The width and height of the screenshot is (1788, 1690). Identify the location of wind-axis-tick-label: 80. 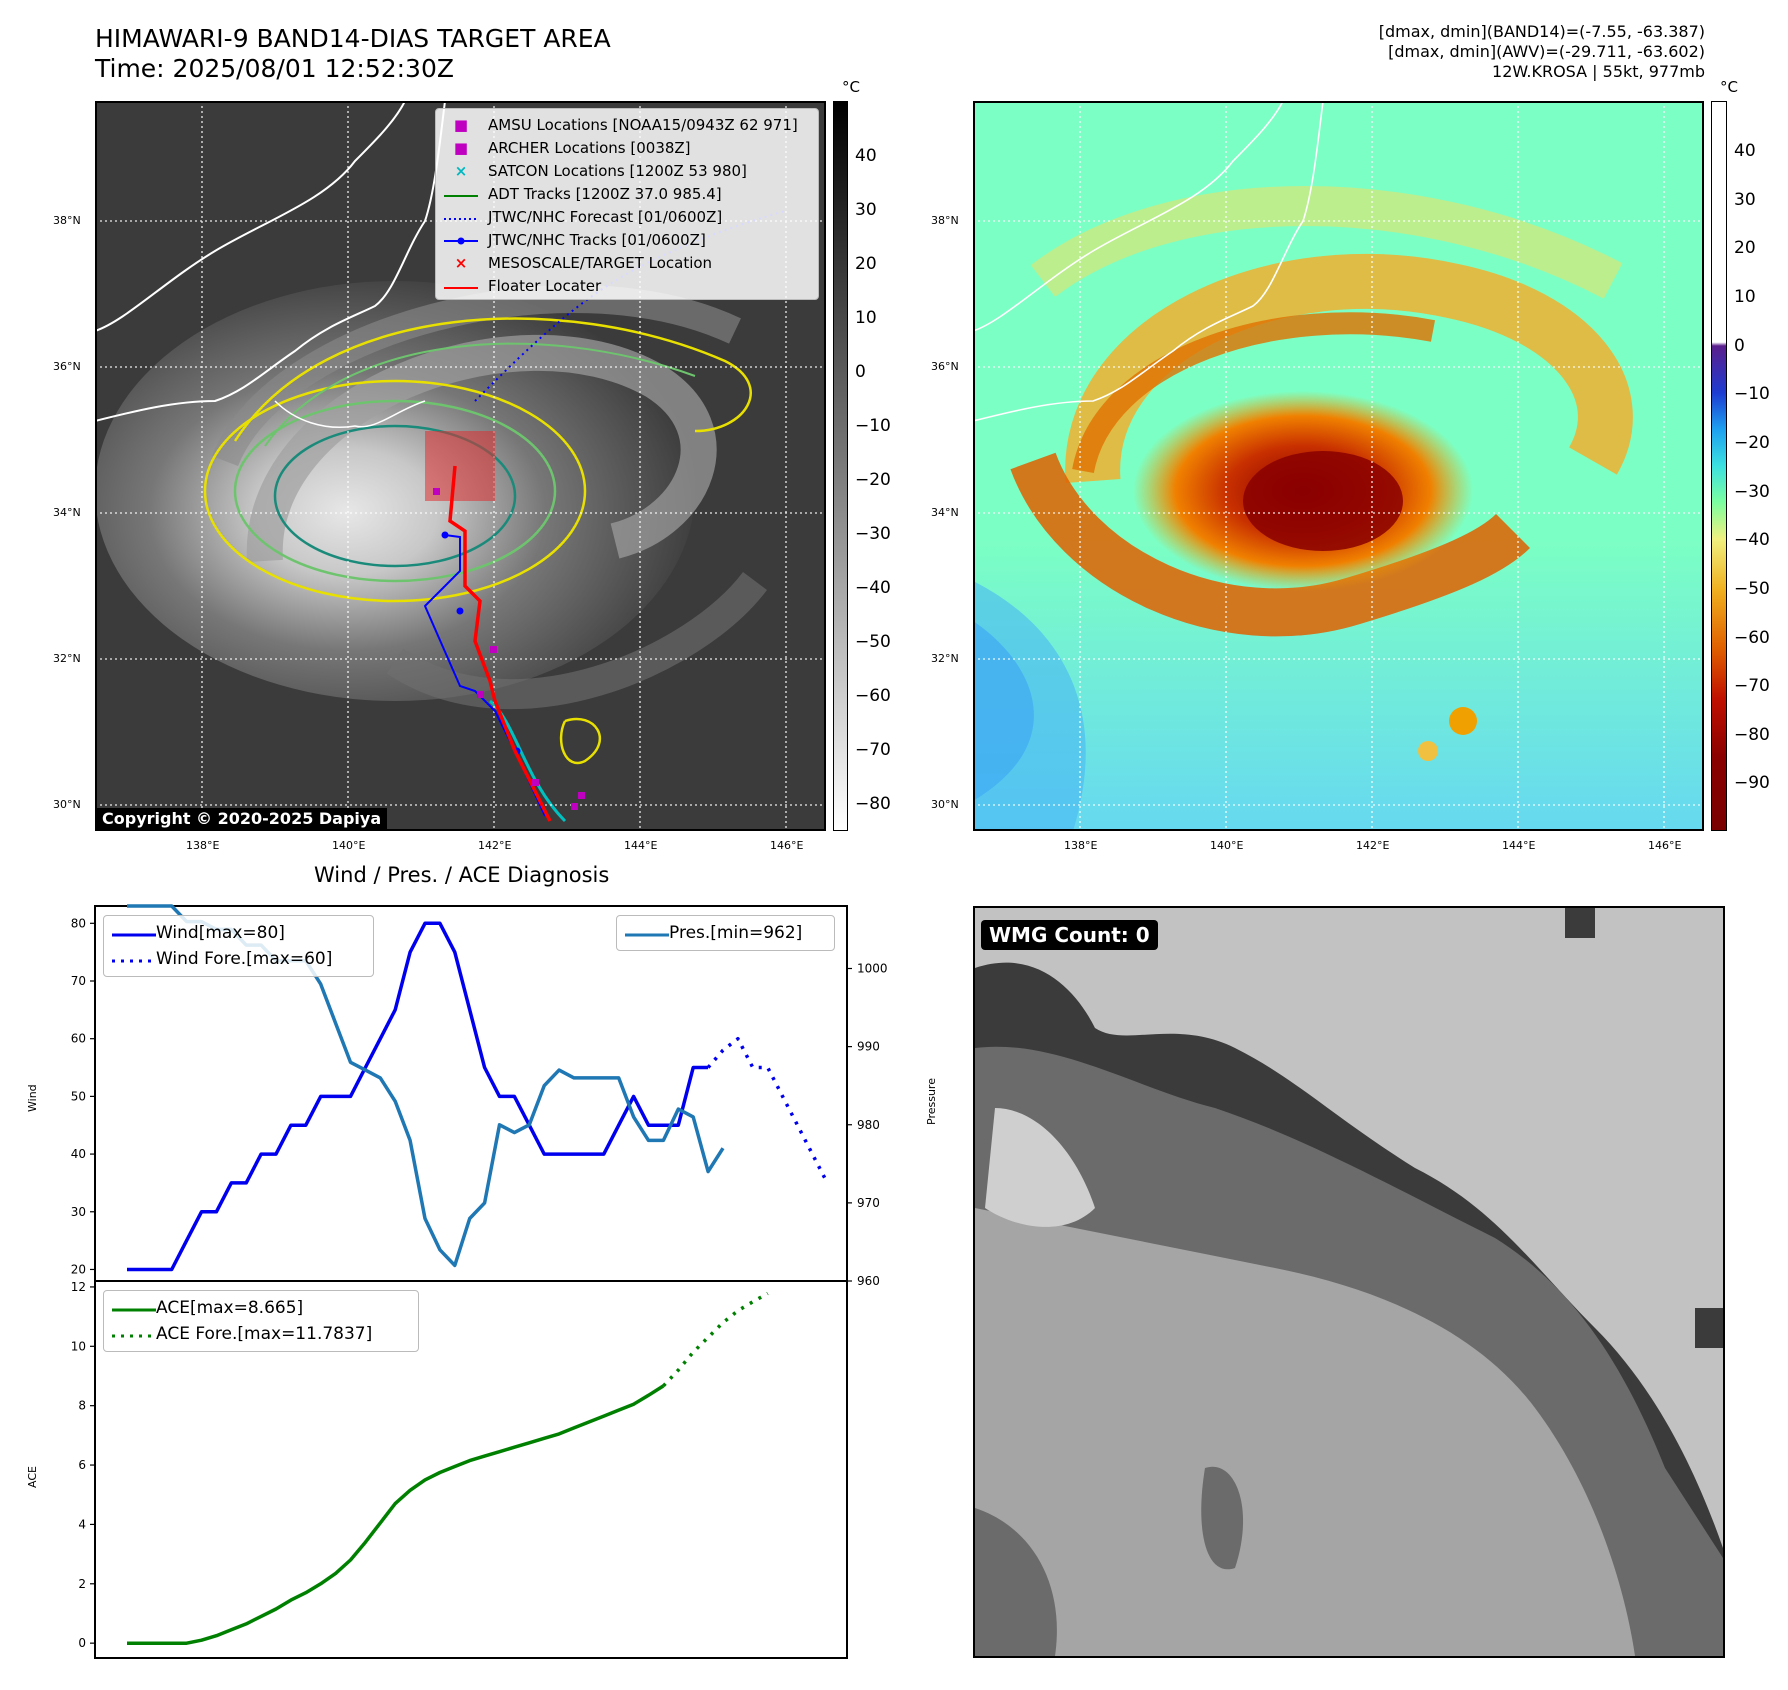
(78, 923).